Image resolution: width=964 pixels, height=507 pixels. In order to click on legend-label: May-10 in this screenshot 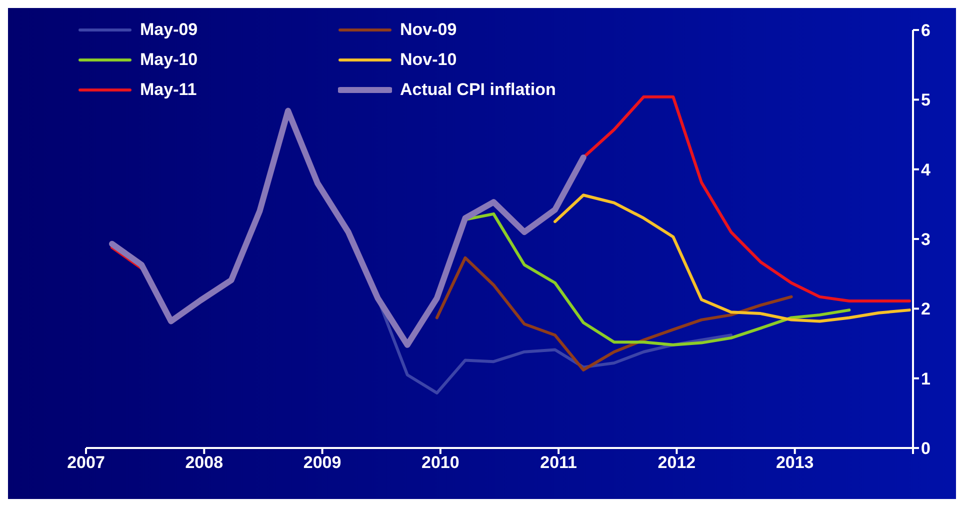, I will do `click(169, 60)`.